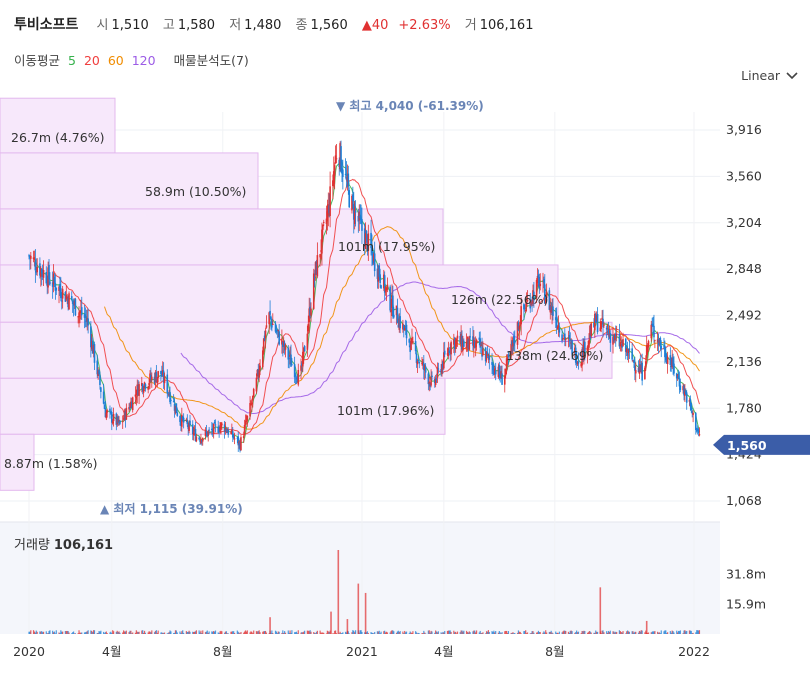 The height and width of the screenshot is (679, 810). What do you see at coordinates (694, 651) in the screenshot?
I see `x-tick-label: 2022` at bounding box center [694, 651].